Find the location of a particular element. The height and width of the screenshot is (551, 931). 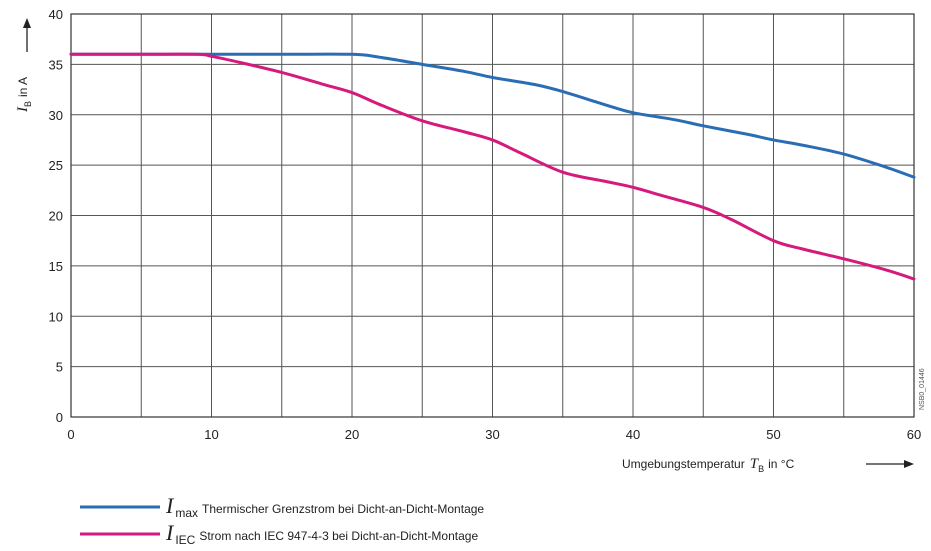

x-tick-label: 40 is located at coordinates (633, 434).